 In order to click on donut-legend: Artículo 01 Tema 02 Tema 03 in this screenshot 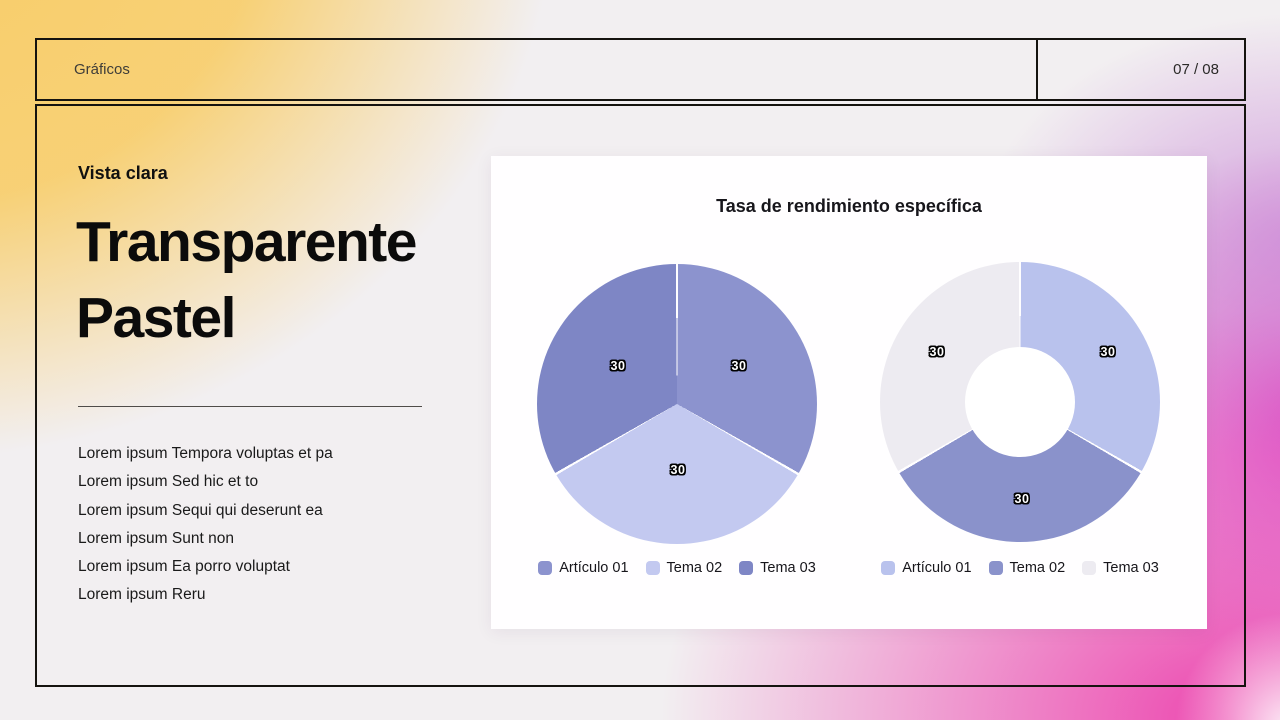, I will do `click(1020, 568)`.